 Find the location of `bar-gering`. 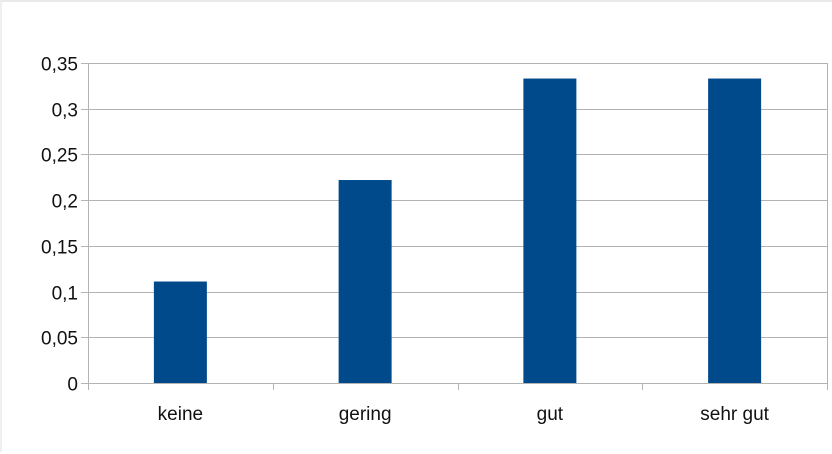

bar-gering is located at coordinates (365, 281).